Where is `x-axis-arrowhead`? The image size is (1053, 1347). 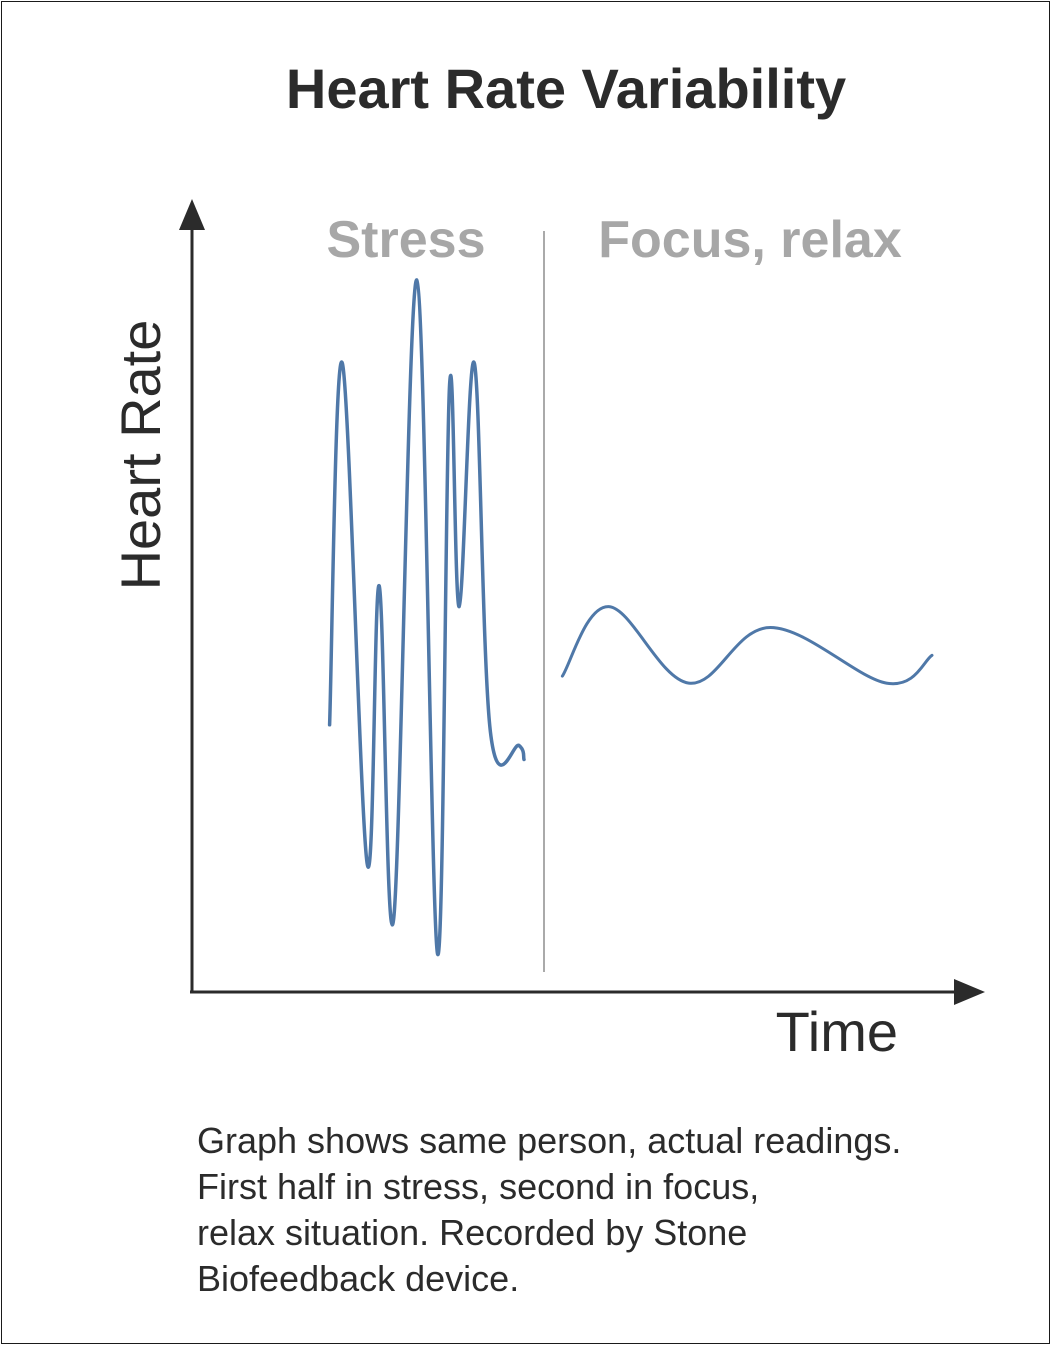
x-axis-arrowhead is located at coordinates (969, 992).